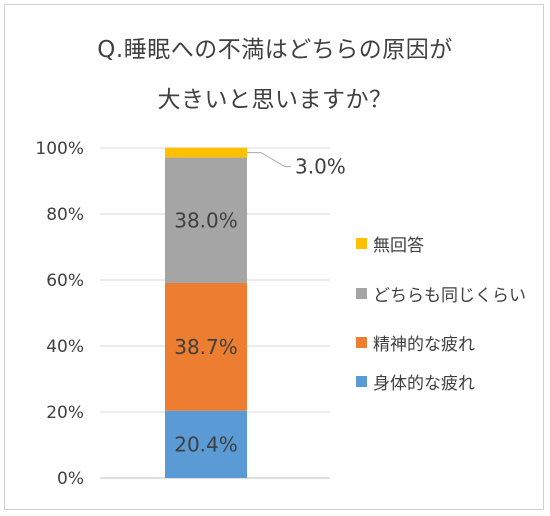  I want to click on y-tick-label: 20%, so click(65, 413).